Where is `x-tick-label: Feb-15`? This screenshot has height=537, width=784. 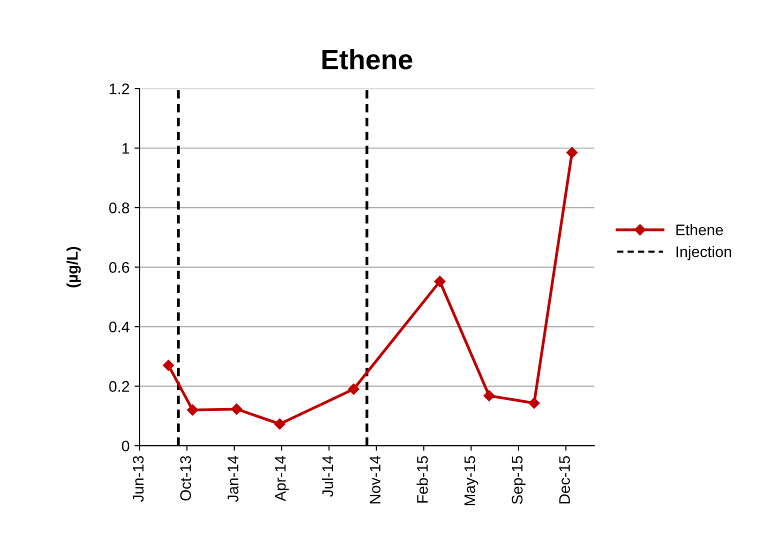
x-tick-label: Feb-15 is located at coordinates (422, 479).